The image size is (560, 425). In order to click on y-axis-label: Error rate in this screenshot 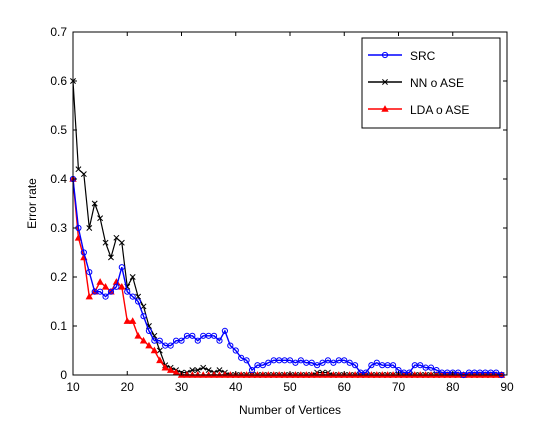, I will do `click(32, 203)`.